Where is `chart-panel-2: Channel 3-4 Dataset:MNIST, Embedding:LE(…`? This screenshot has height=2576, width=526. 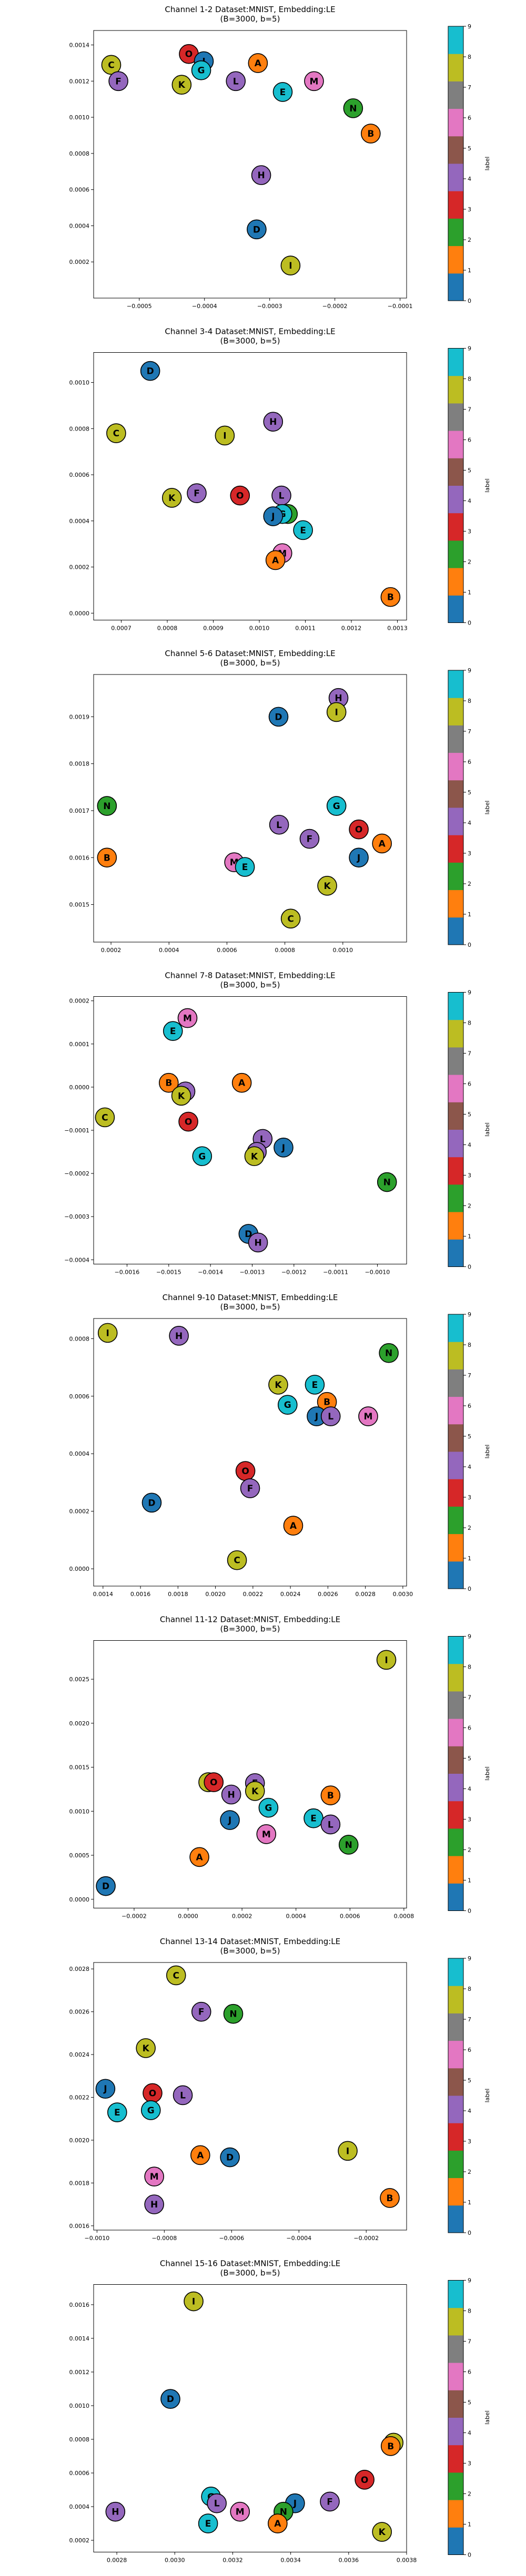 chart-panel-2: Channel 3-4 Dataset:MNIST, Embedding:LE(… is located at coordinates (280, 479).